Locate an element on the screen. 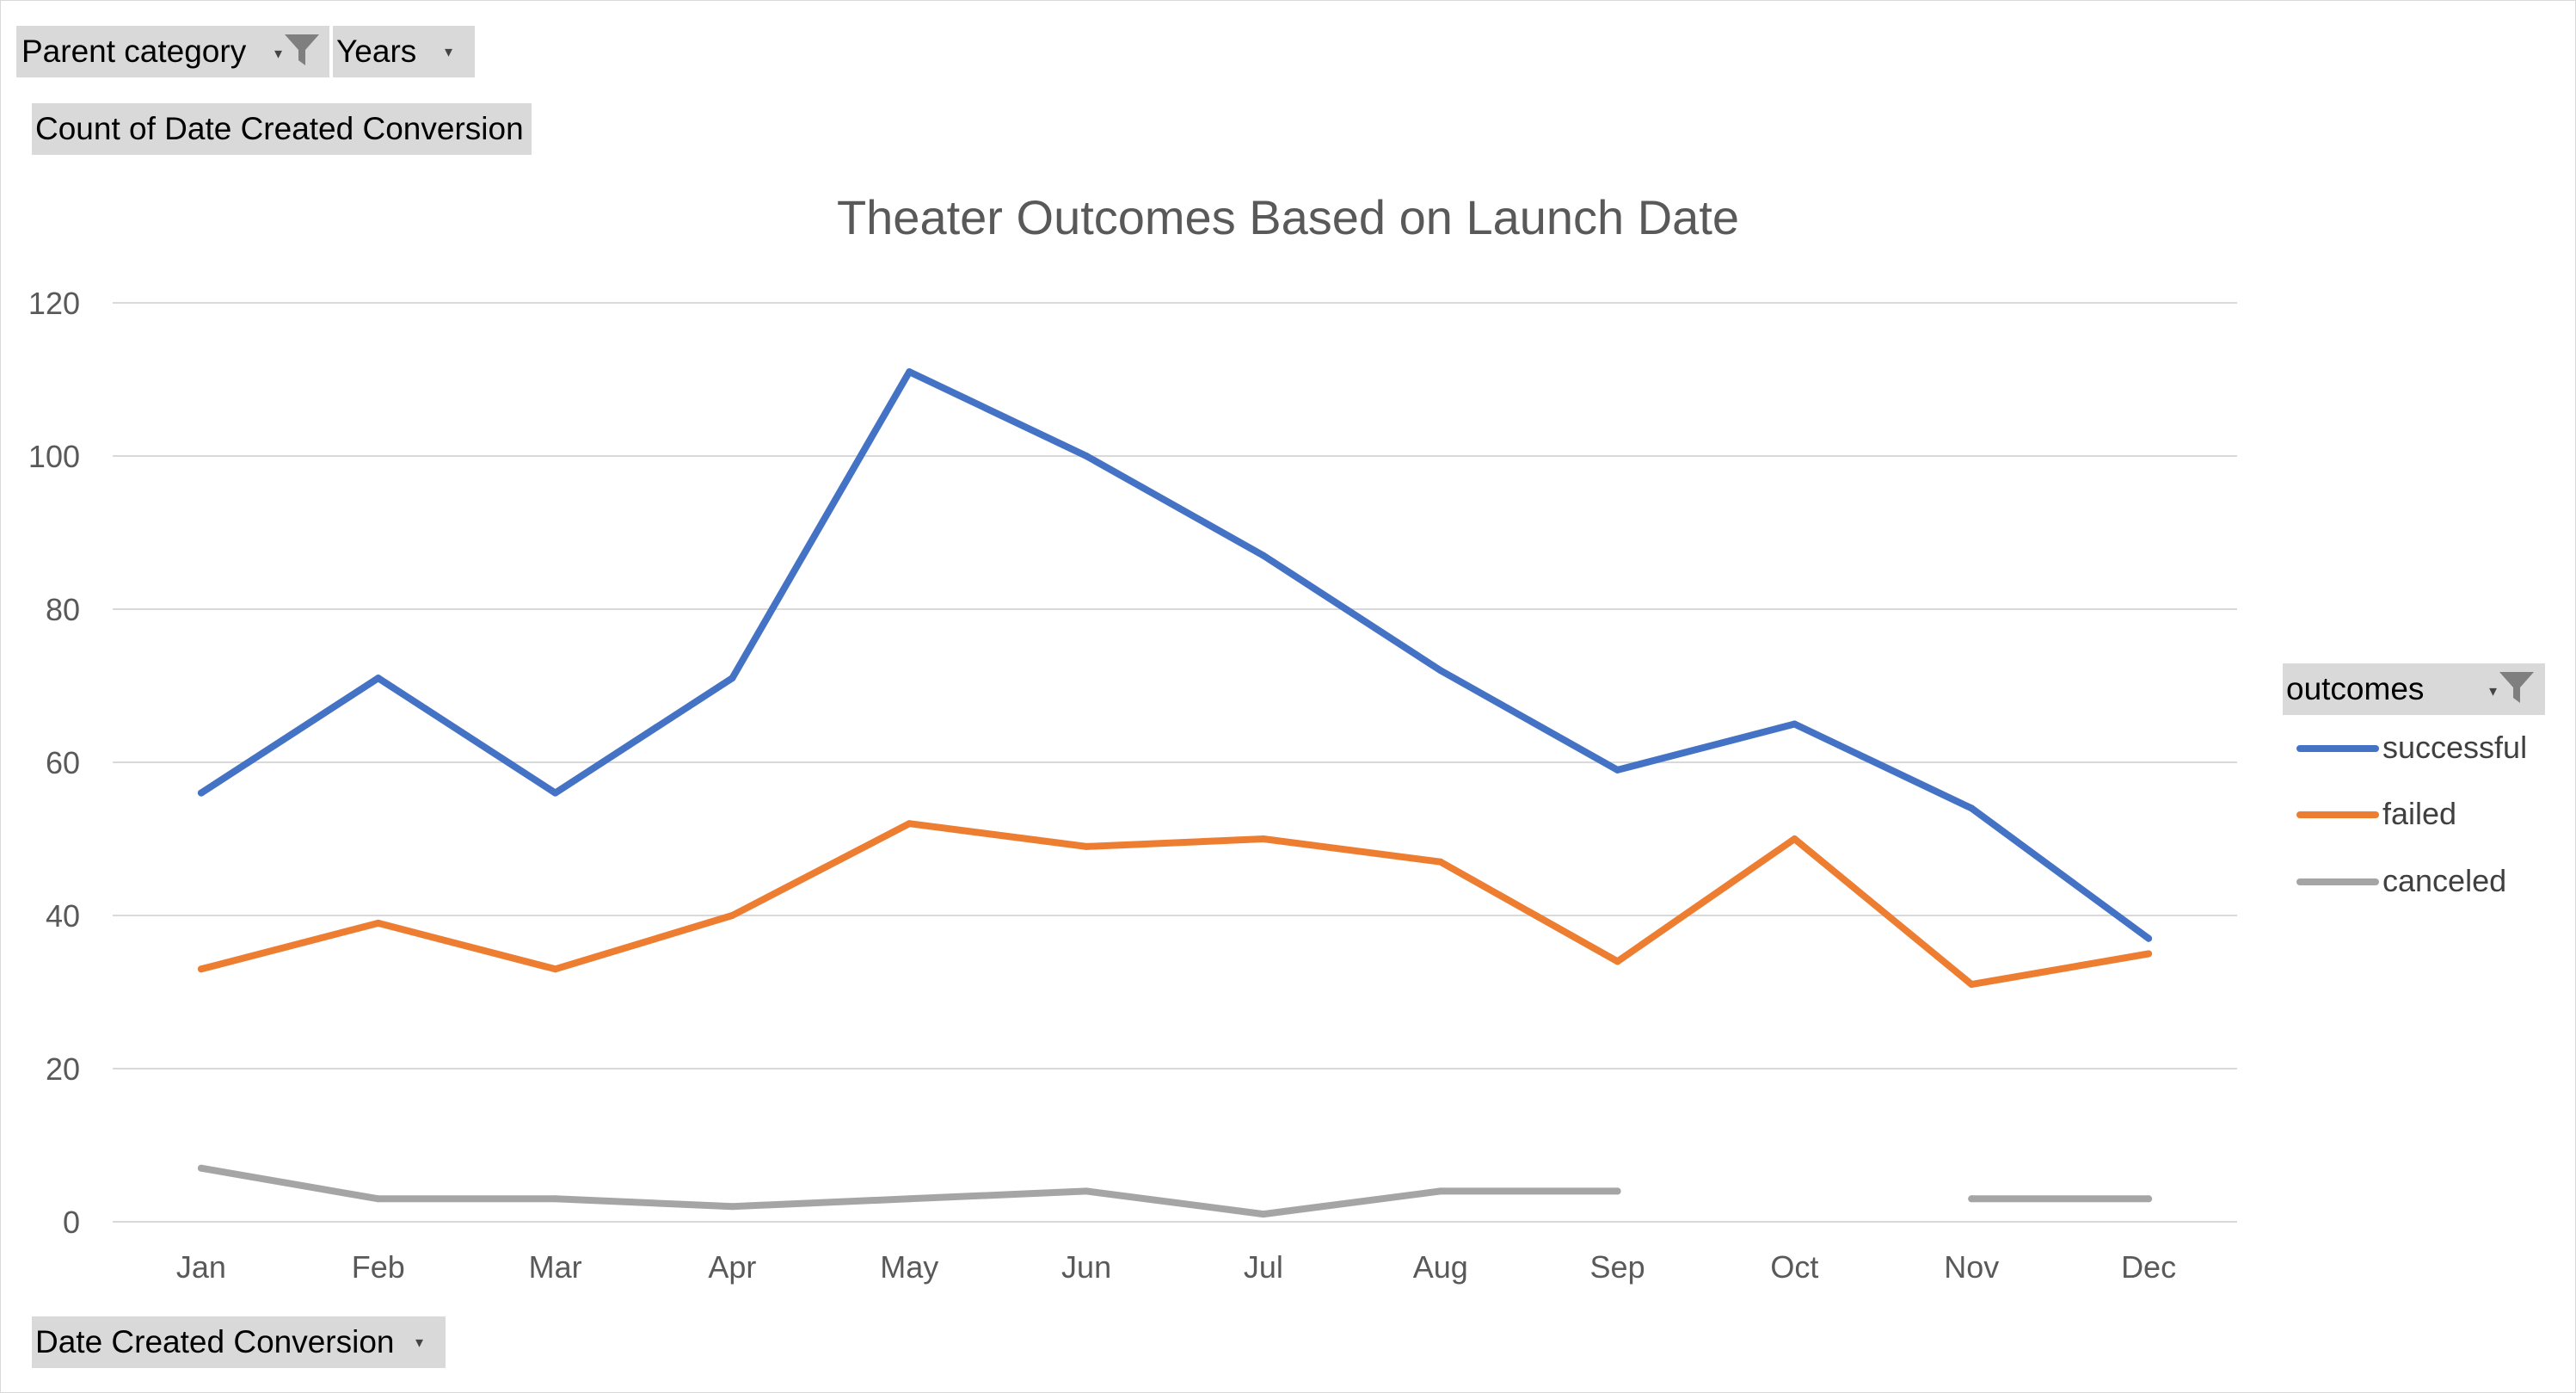 The width and height of the screenshot is (2576, 1393). parent-category-filter-button: Parent category ▾ is located at coordinates (172, 52).